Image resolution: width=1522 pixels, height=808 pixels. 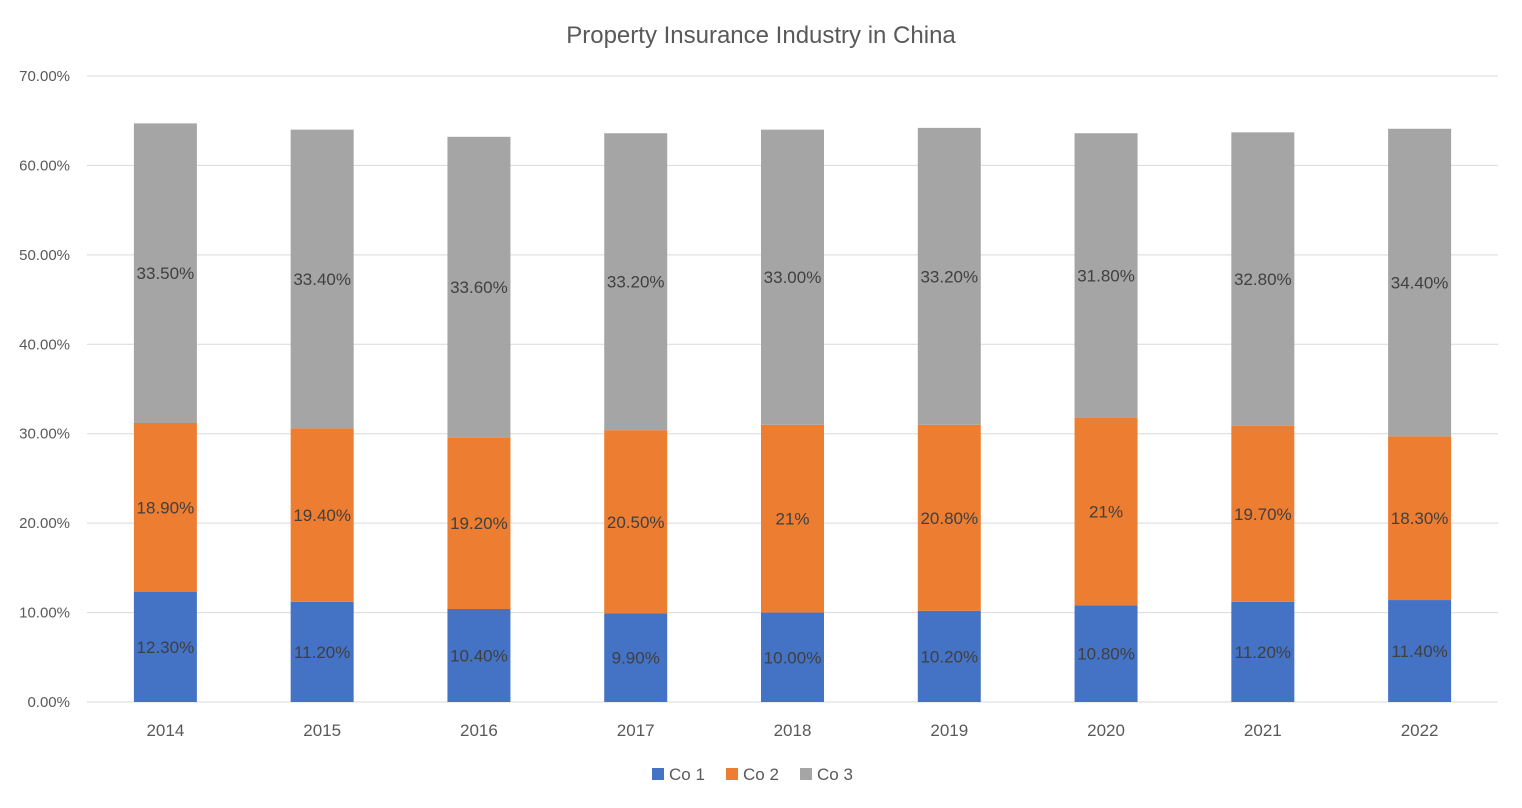 What do you see at coordinates (636, 730) in the screenshot?
I see `x-tick-label: 2017` at bounding box center [636, 730].